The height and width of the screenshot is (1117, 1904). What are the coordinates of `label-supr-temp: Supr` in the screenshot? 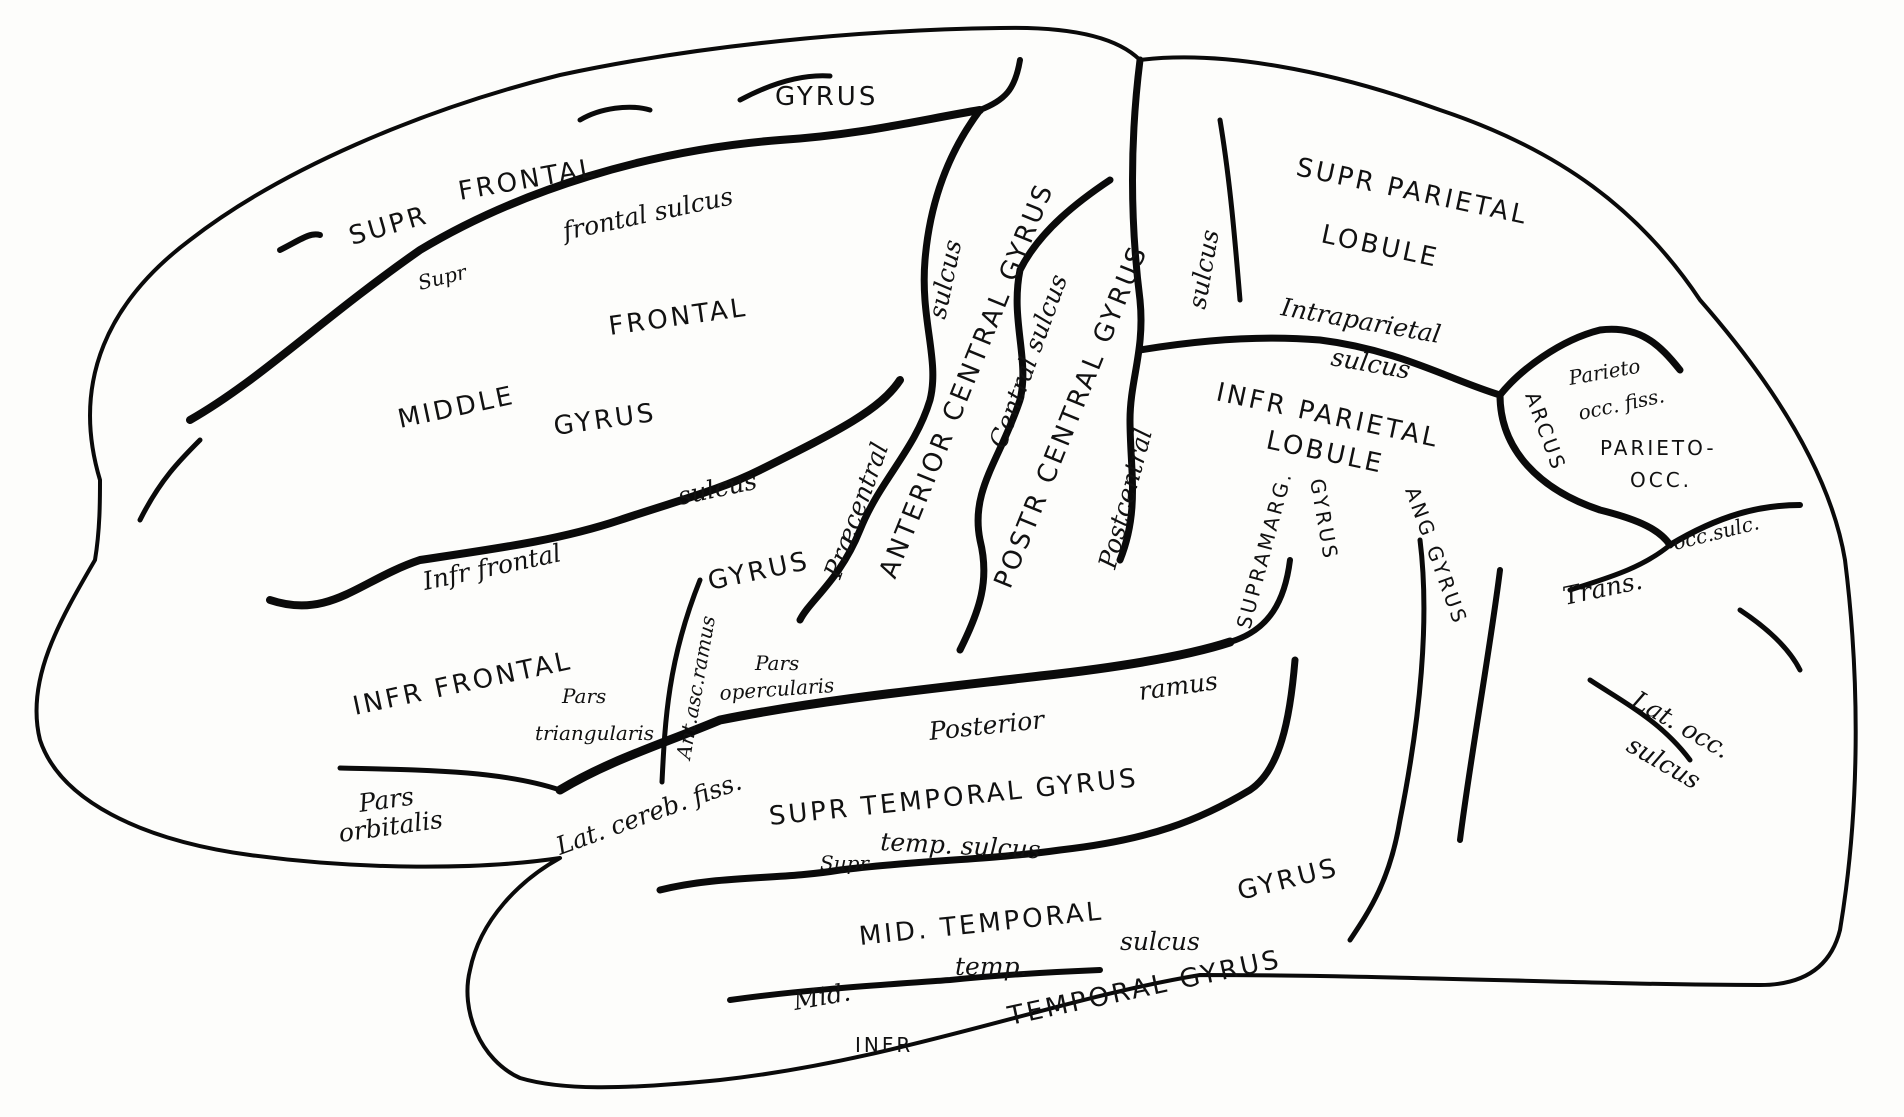 It's located at (845, 863).